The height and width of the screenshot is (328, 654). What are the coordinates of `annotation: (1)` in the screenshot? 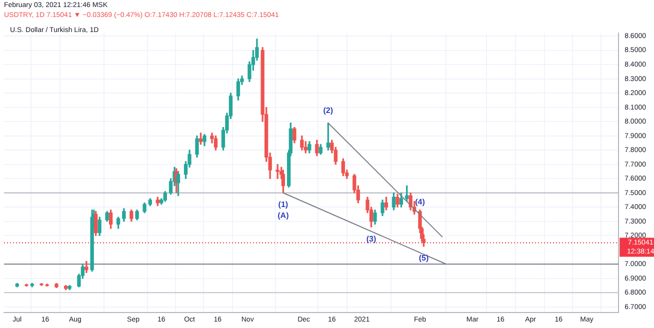 It's located at (283, 205).